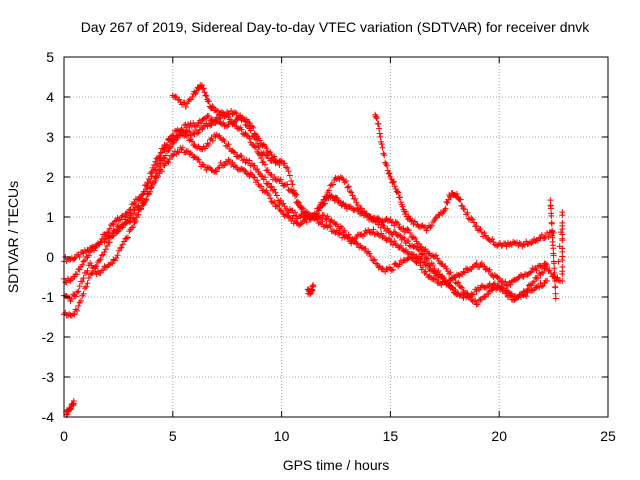  Describe the element at coordinates (48, 417) in the screenshot. I see `y-tick-label: -4` at that location.